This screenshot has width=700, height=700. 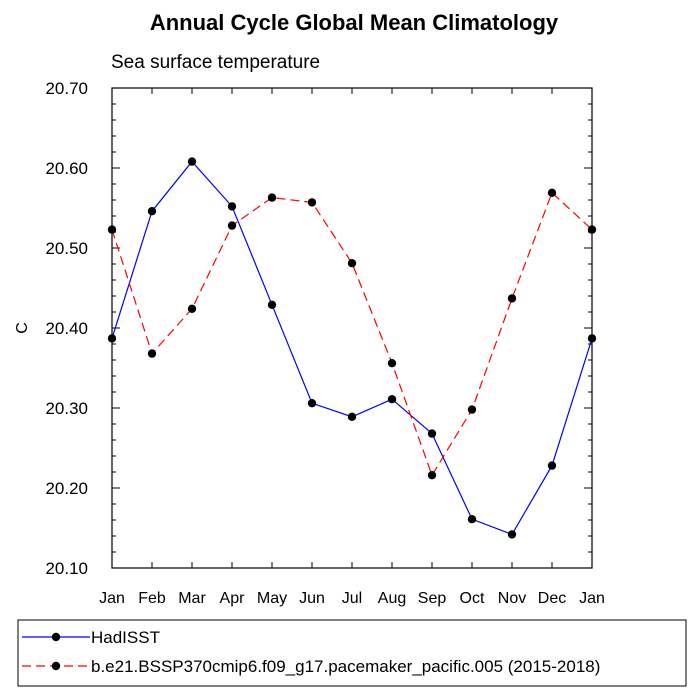 What do you see at coordinates (233, 598) in the screenshot?
I see `x-tick-label: Apr` at bounding box center [233, 598].